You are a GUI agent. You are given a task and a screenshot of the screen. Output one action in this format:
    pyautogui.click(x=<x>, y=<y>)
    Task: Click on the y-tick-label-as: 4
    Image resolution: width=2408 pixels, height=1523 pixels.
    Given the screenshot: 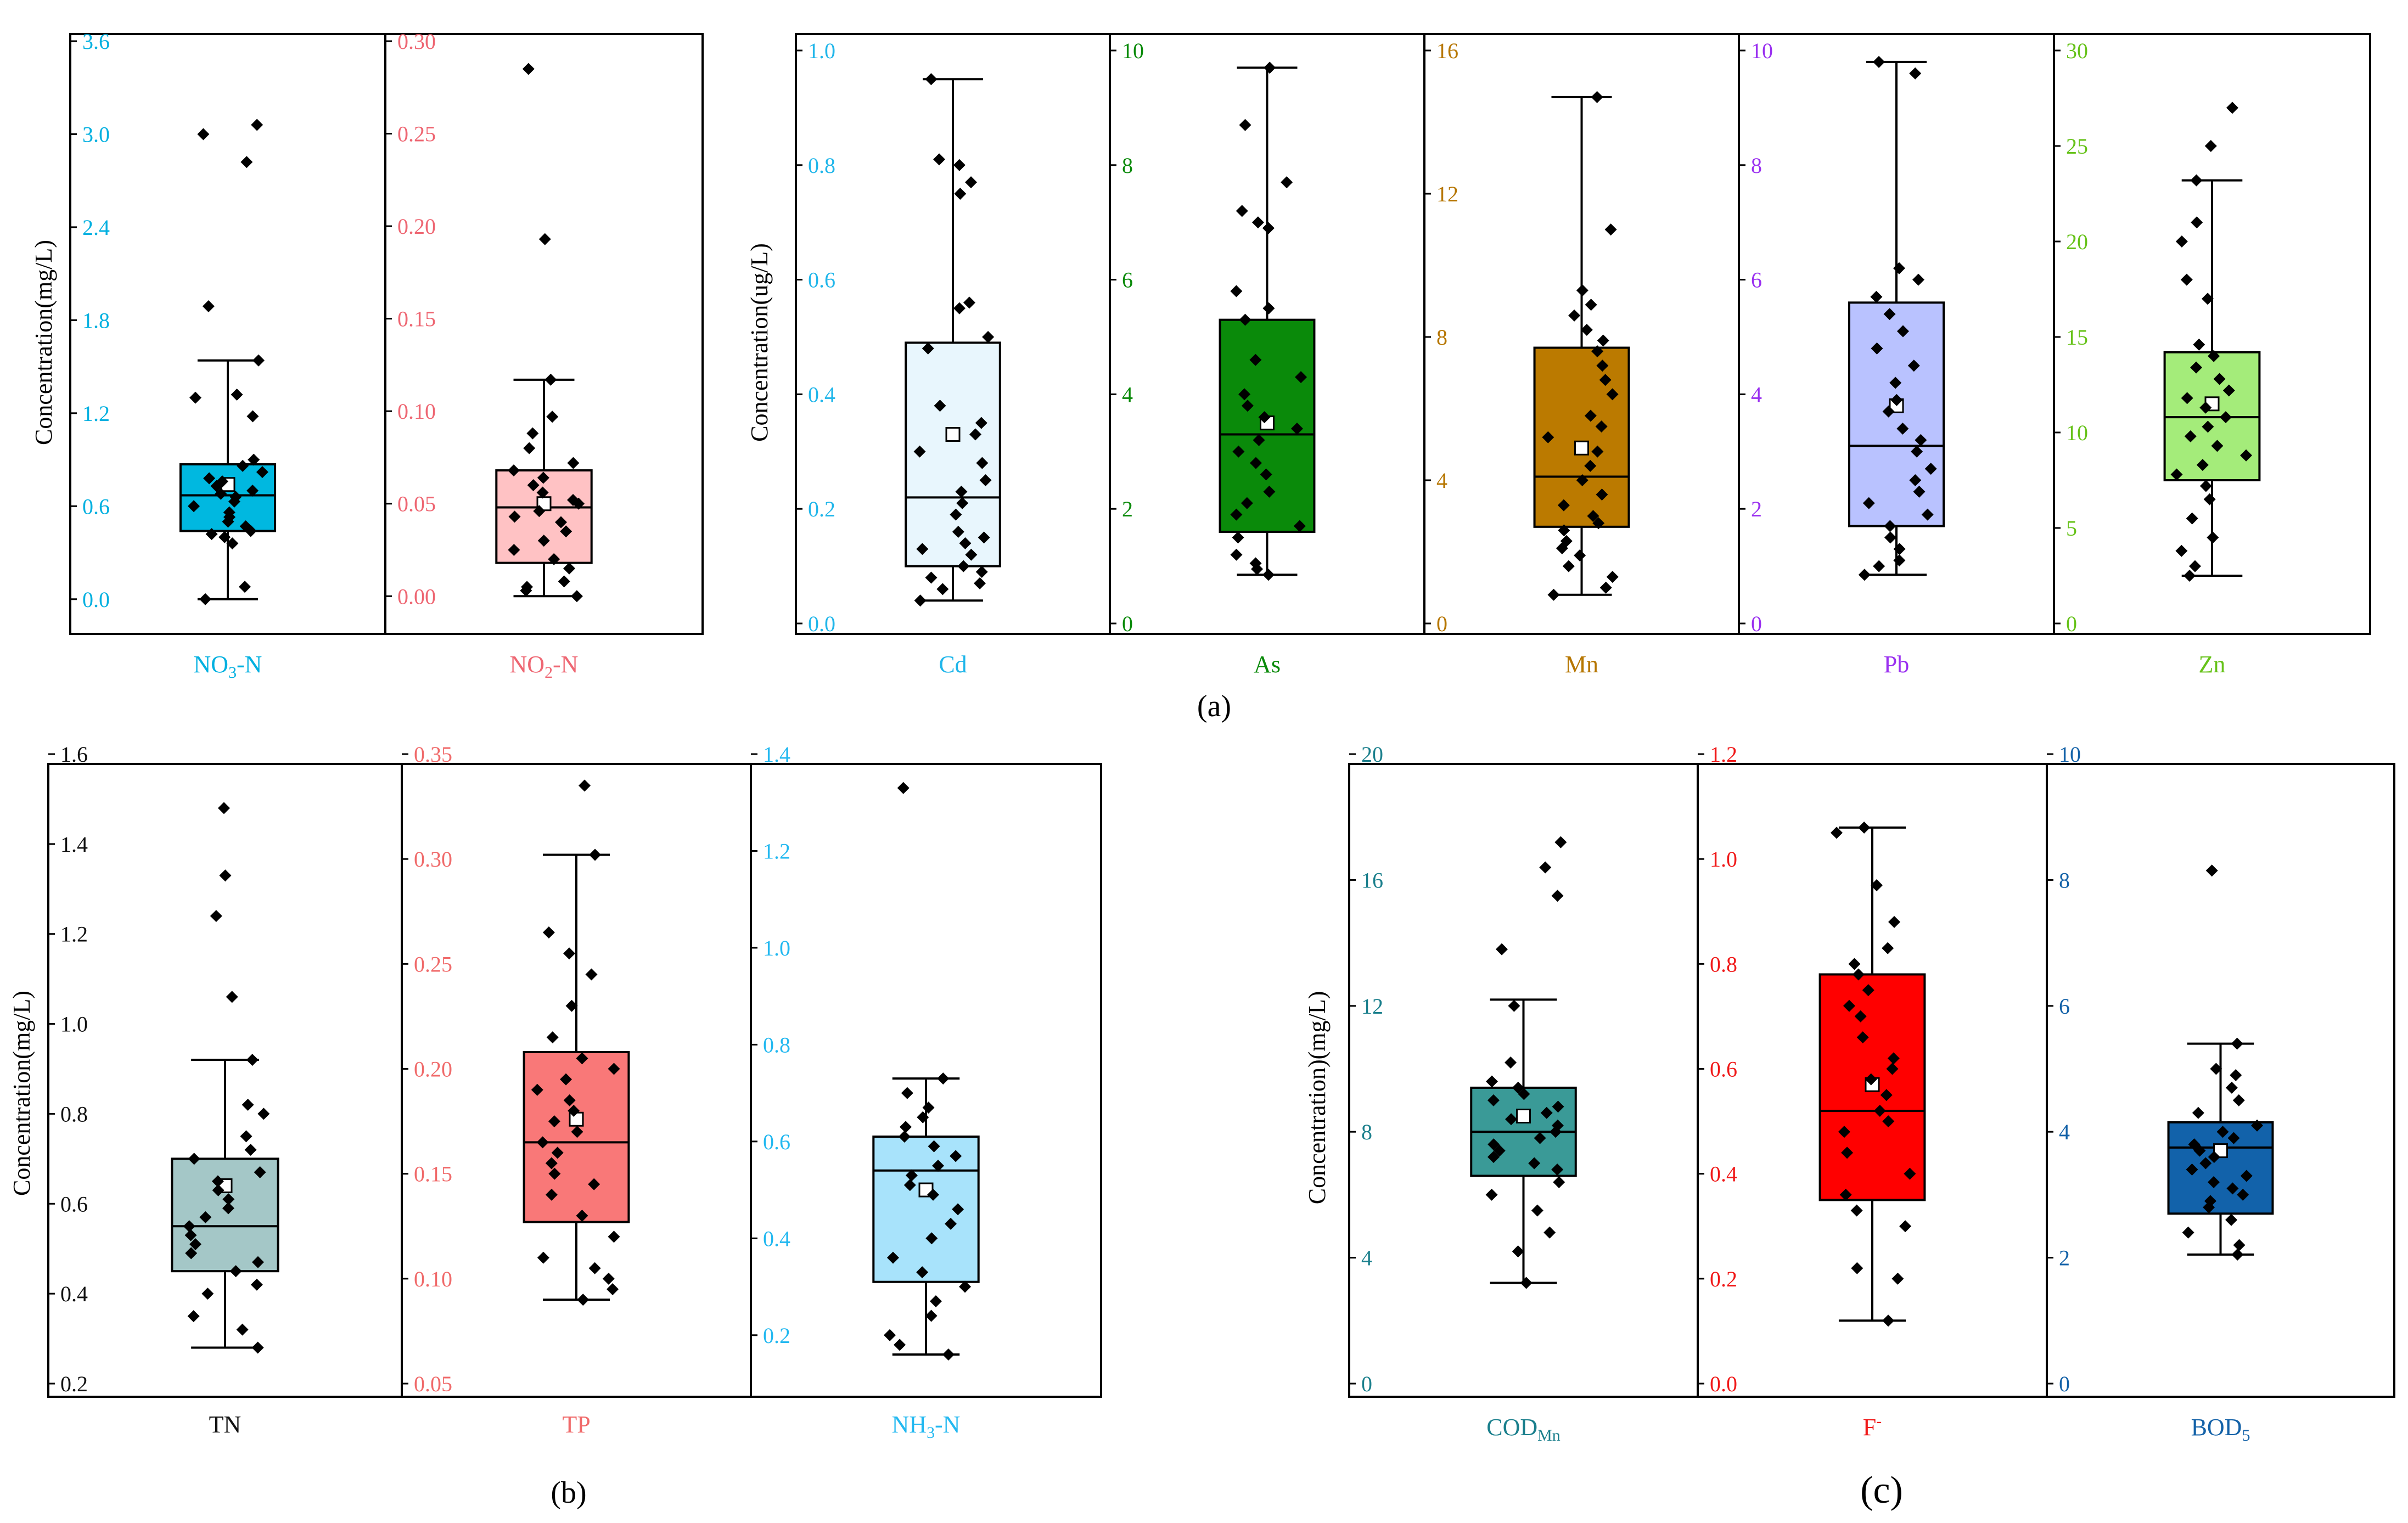 What is the action you would take?
    pyautogui.click(x=1127, y=394)
    